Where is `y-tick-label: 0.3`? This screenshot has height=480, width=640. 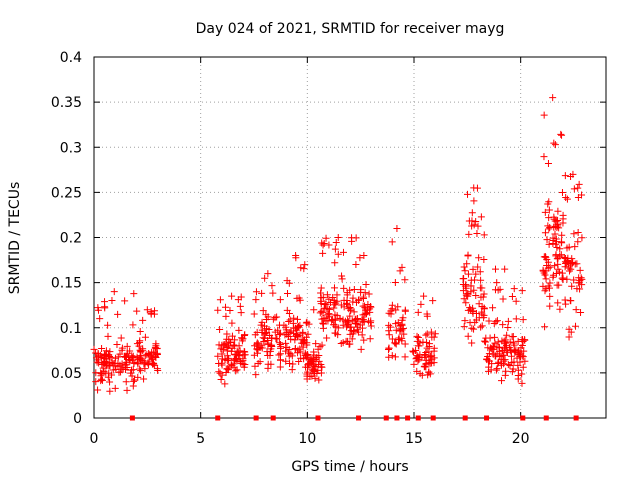
y-tick-label: 0.3 is located at coordinates (71, 148).